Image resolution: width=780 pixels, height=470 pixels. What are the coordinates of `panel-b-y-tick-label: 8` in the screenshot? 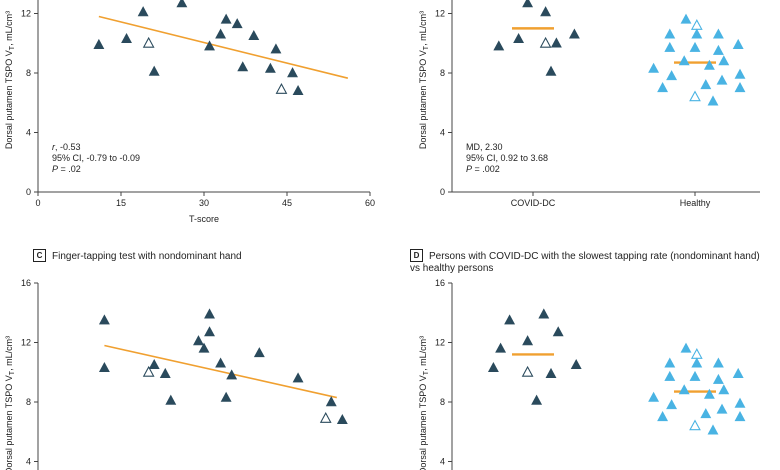 It's located at (442, 73).